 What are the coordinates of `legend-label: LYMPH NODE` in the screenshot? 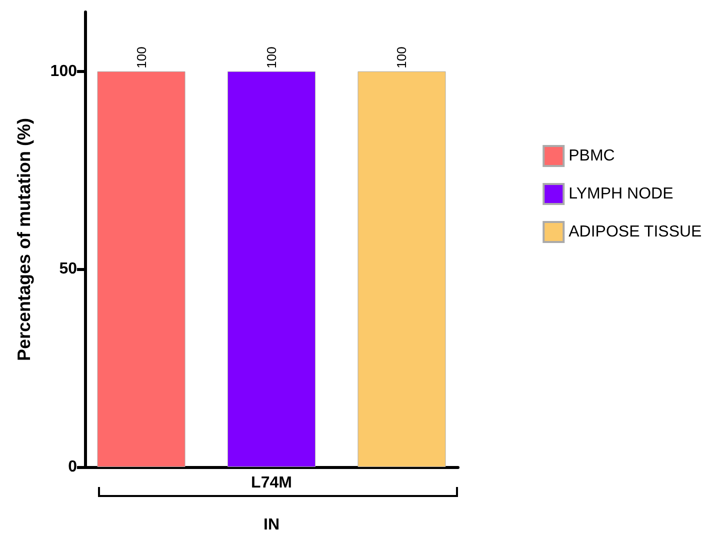 It's located at (621, 194).